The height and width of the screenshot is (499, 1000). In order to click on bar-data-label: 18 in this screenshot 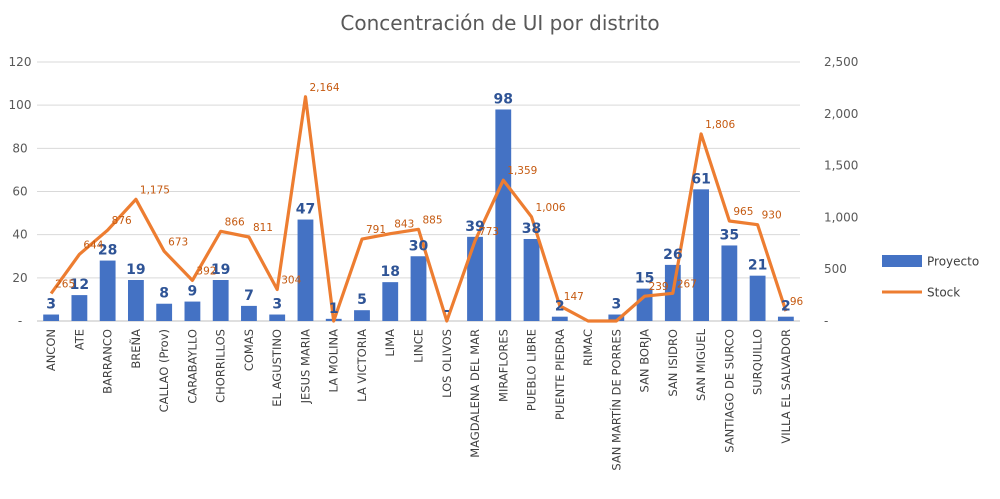, I will do `click(389, 272)`.